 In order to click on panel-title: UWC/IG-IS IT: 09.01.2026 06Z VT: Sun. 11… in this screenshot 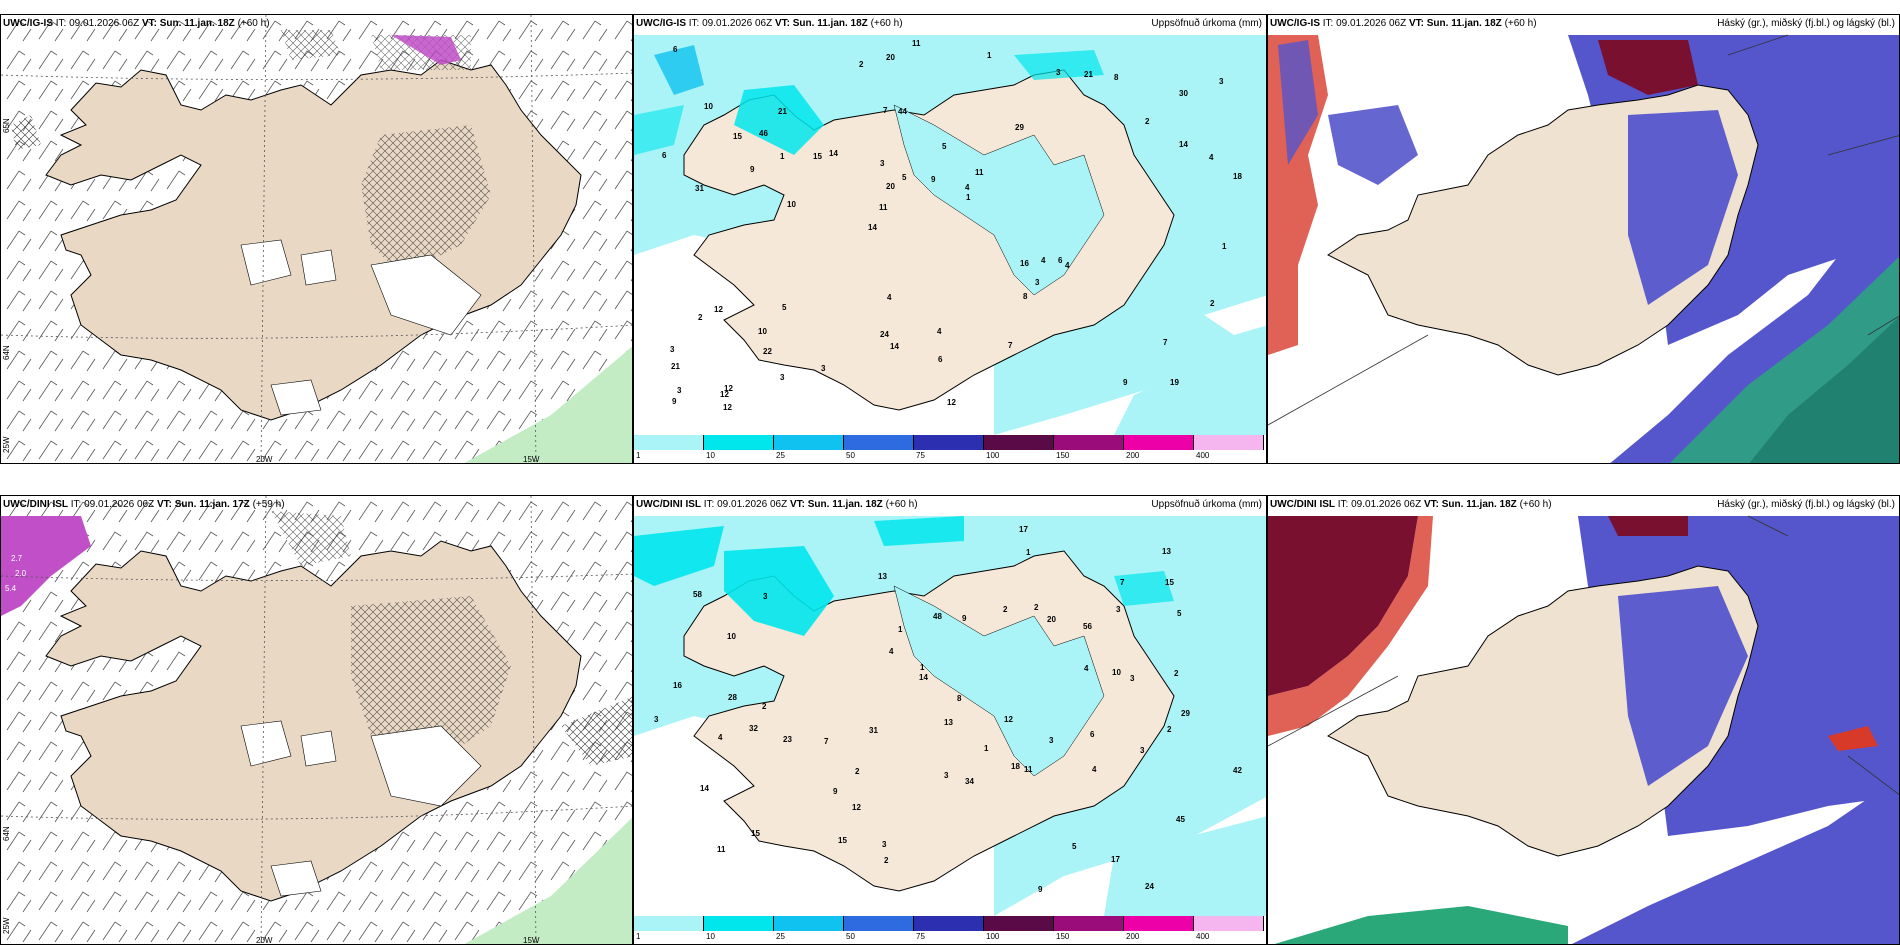, I will do `click(136, 23)`.